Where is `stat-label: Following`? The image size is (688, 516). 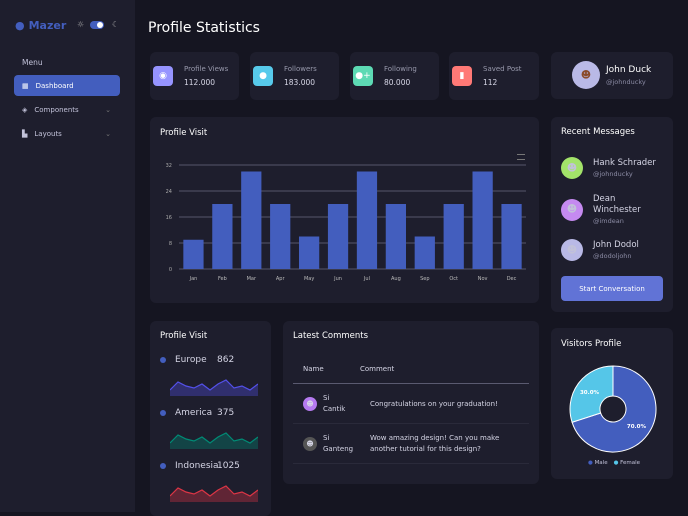 stat-label: Following is located at coordinates (400, 69).